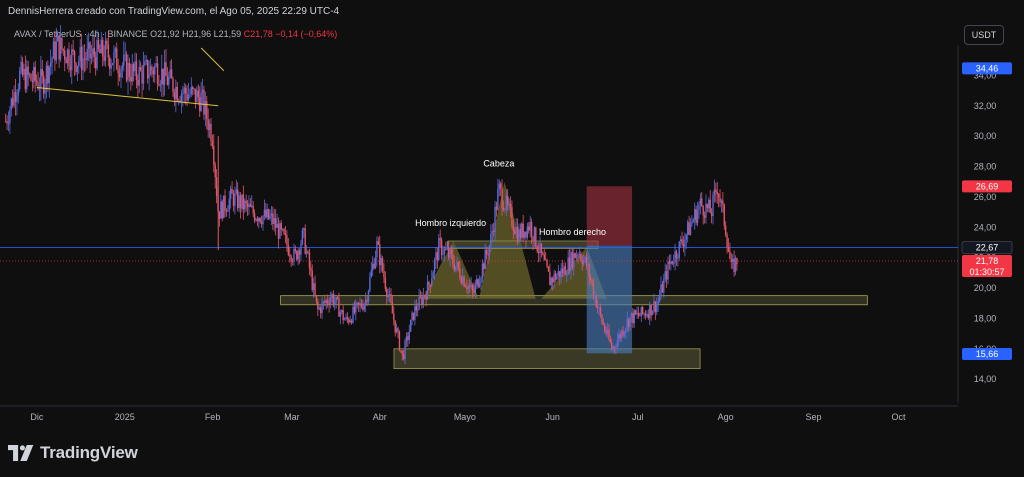  What do you see at coordinates (380, 417) in the screenshot?
I see `x-tick-label: Abr` at bounding box center [380, 417].